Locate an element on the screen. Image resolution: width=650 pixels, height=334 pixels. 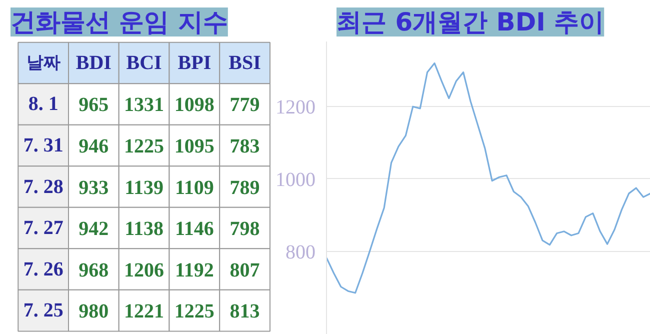
chart-title: 최근 6개월간 BDI 추이 is located at coordinates (470, 22).